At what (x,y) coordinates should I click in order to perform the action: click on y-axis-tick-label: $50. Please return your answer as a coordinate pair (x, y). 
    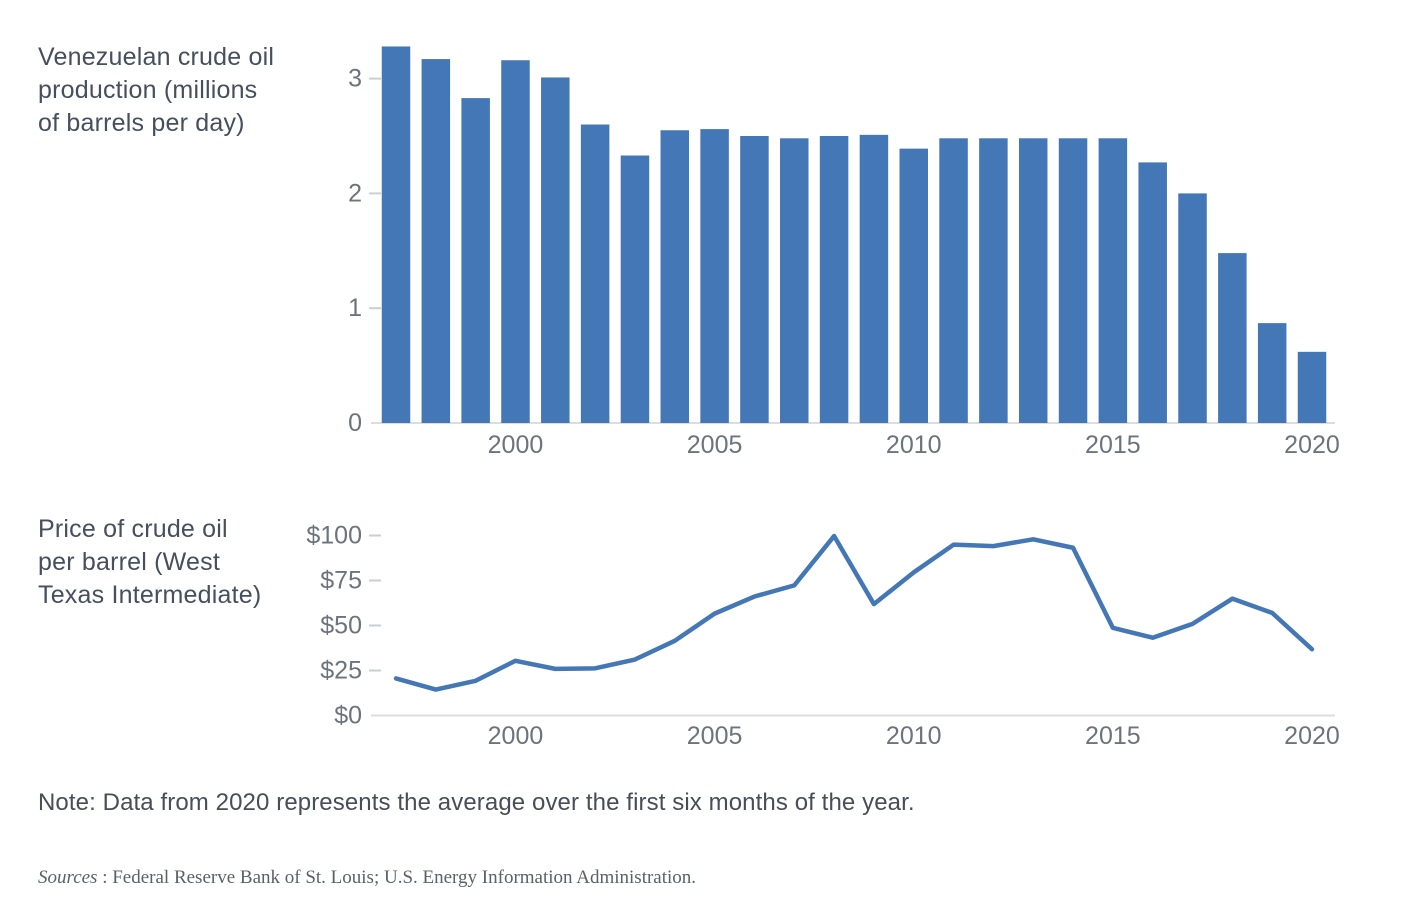
    Looking at the image, I should click on (341, 626).